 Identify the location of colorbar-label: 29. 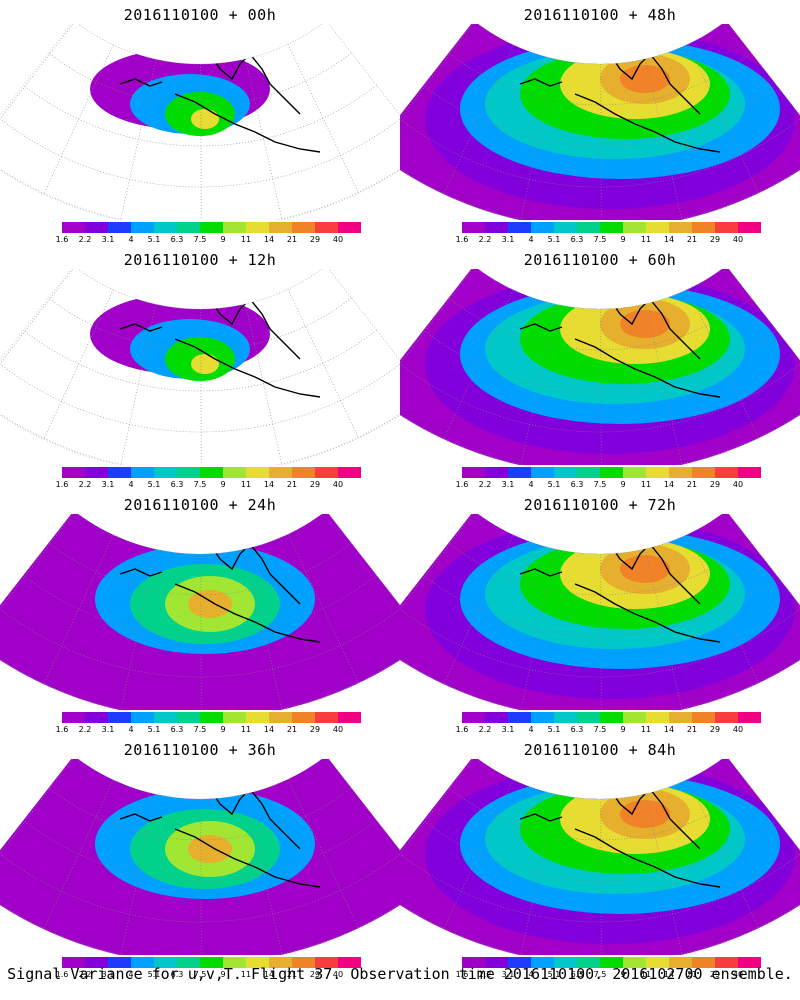
(315, 484).